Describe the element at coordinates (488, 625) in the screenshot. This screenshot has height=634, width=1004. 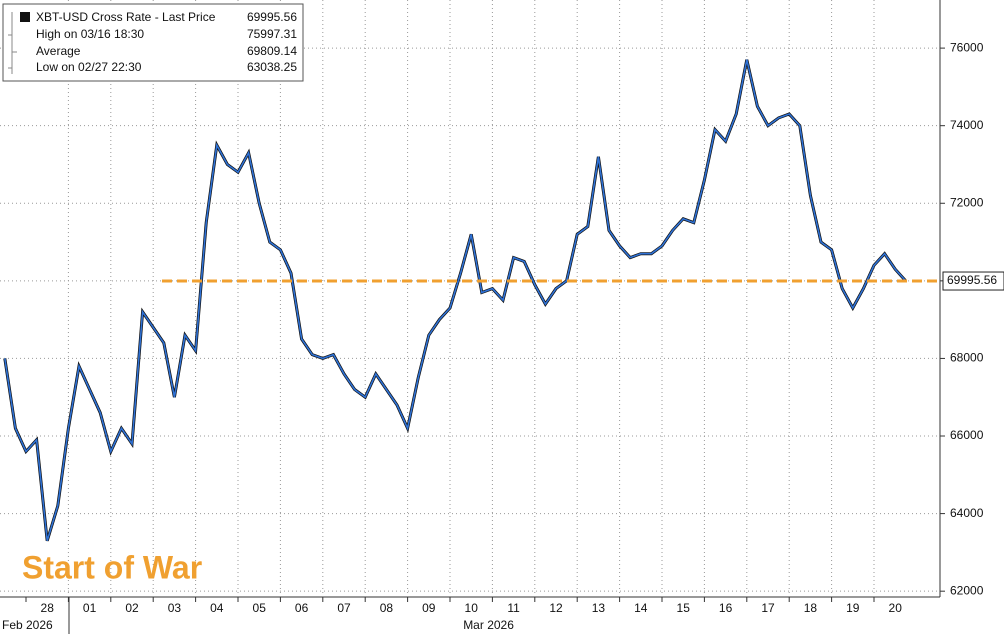
I see `month-label: Mar 2026` at that location.